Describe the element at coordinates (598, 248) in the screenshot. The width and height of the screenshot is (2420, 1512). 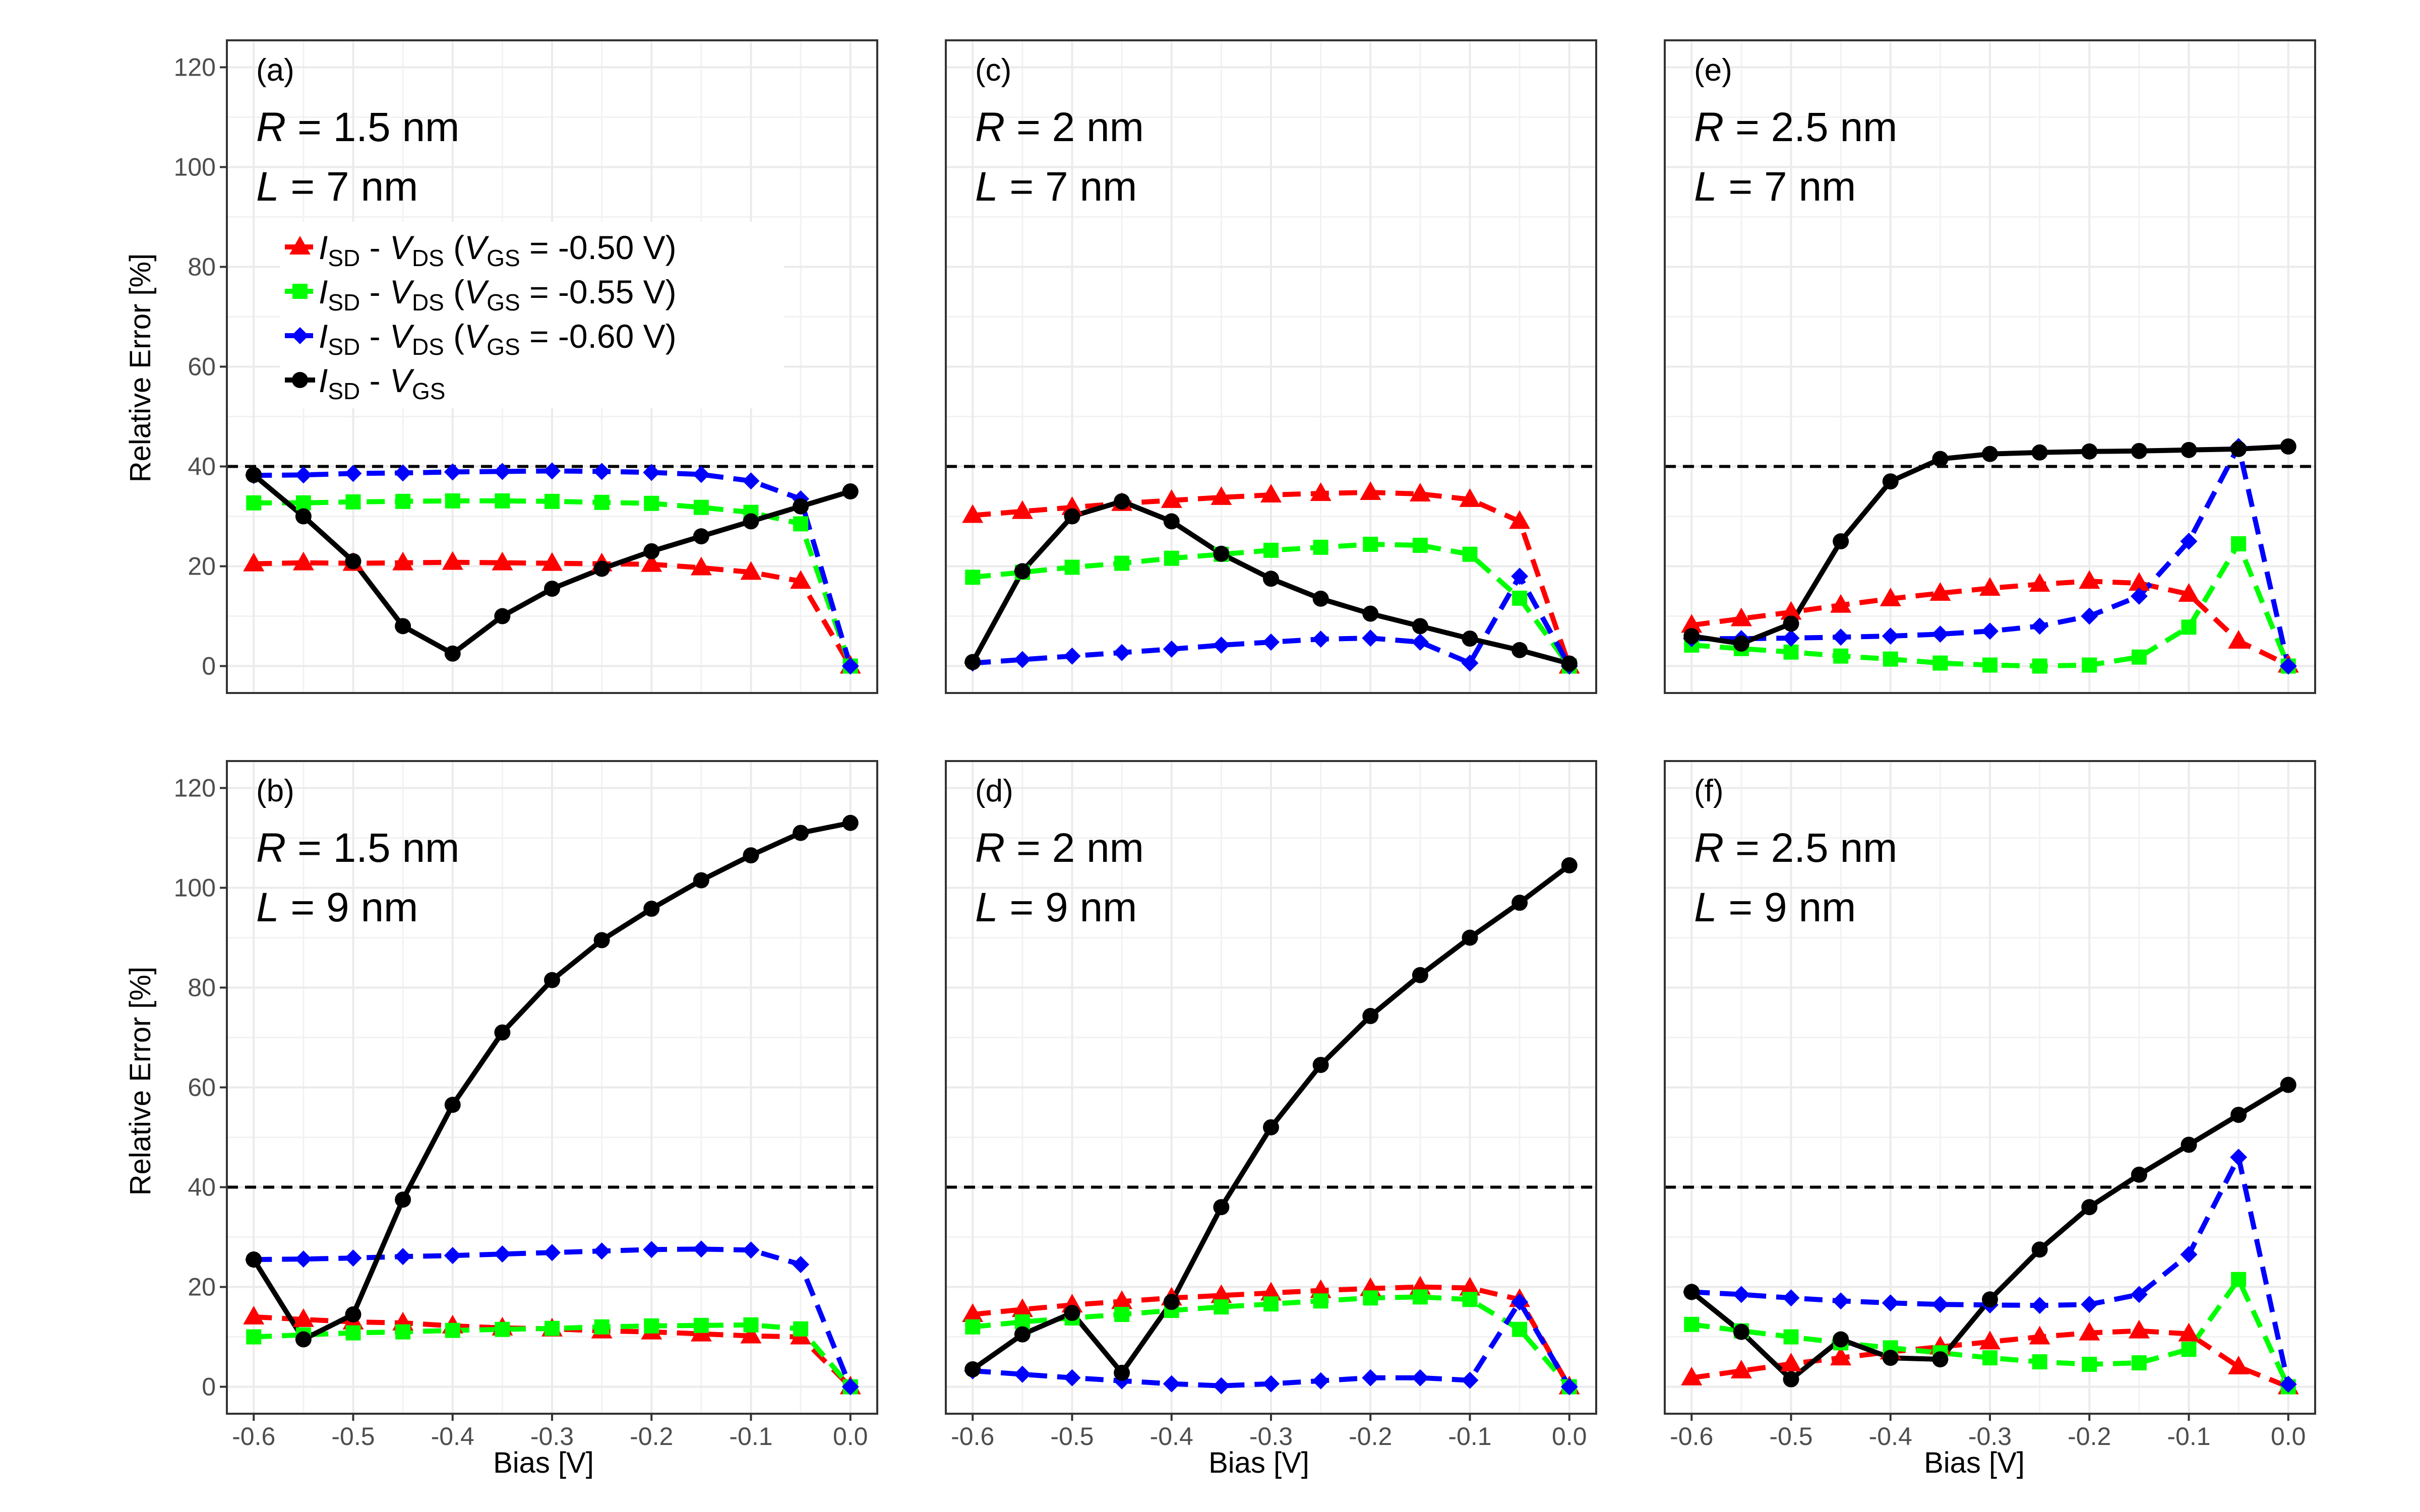
I see `legend-text-cond_close: = -0.50 V)` at that location.